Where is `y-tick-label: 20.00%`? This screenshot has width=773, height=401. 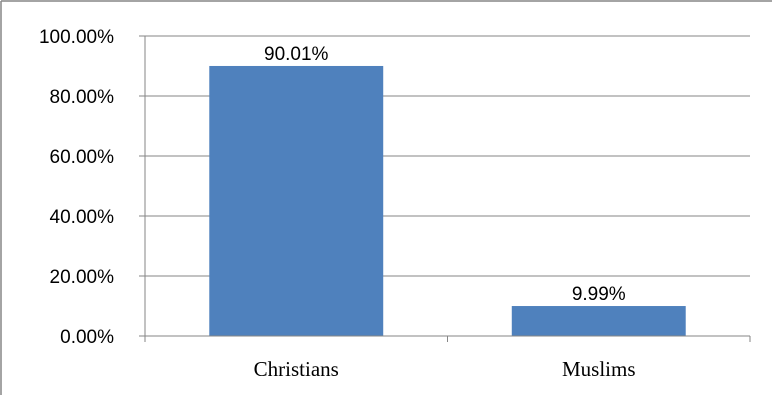
y-tick-label: 20.00% is located at coordinates (82, 277).